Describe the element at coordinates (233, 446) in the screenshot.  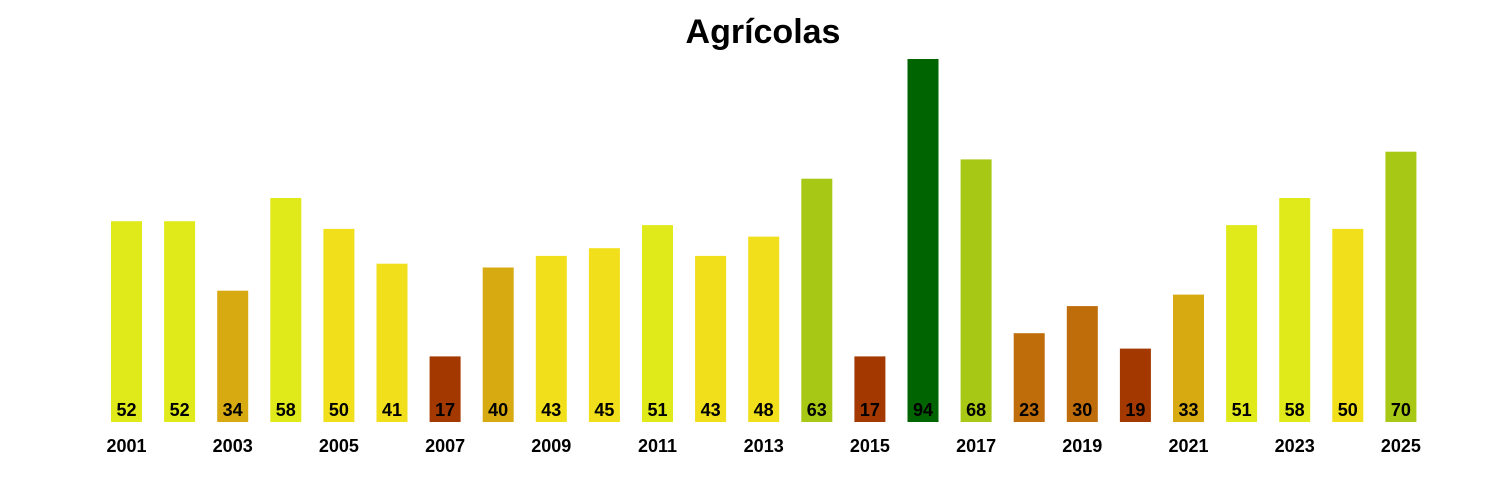
I see `x-tick-label-2003: 2003` at that location.